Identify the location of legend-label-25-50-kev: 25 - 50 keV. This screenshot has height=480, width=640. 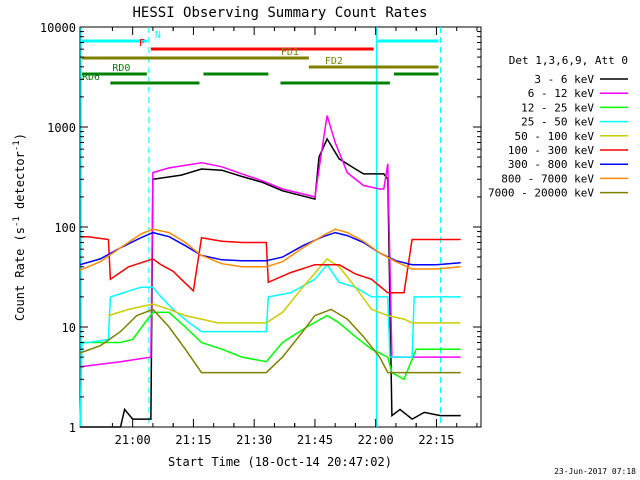
(557, 122).